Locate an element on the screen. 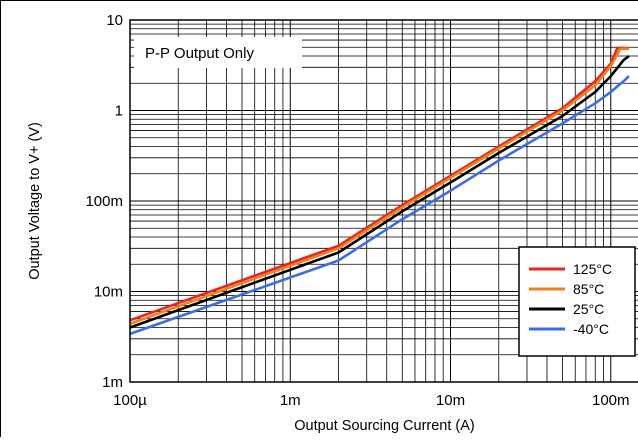 The image size is (638, 443). legend-label: 85°C is located at coordinates (588, 289).